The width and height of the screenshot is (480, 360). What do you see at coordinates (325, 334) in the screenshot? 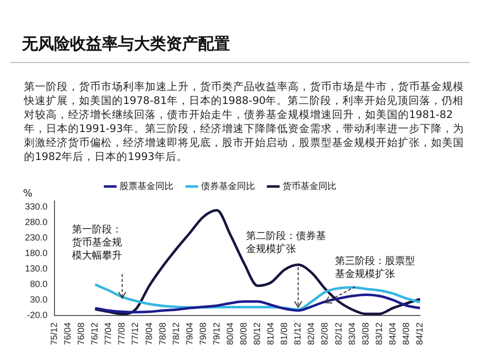
I see `x-tick-label: 82/08` at bounding box center [325, 334].